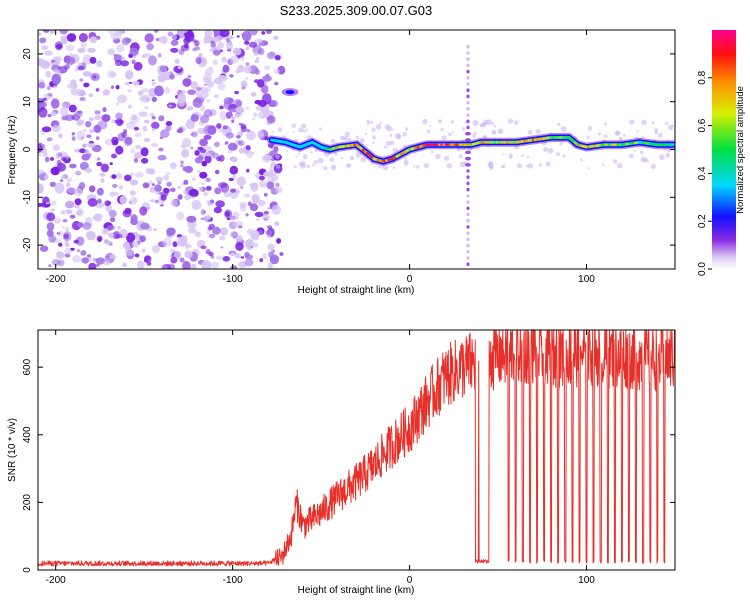  I want to click on colorbar-label: Normalized spectral amplitude, so click(740, 150).